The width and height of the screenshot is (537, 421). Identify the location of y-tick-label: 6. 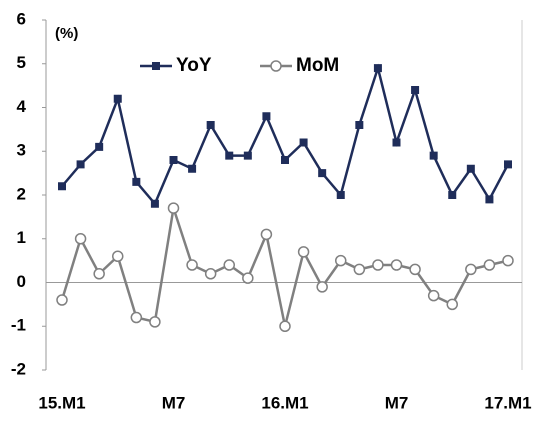
(21, 18).